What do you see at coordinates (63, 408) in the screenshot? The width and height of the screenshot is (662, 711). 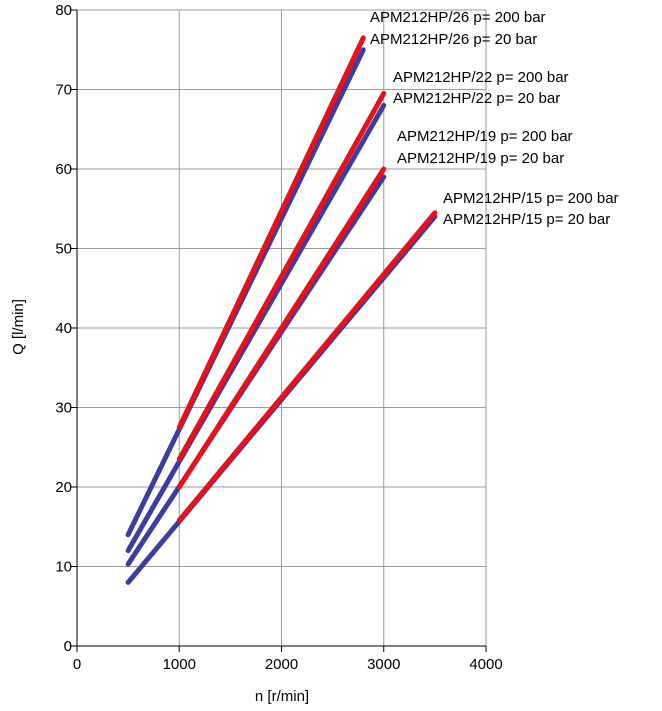 I see `y-tick-label: 30` at bounding box center [63, 408].